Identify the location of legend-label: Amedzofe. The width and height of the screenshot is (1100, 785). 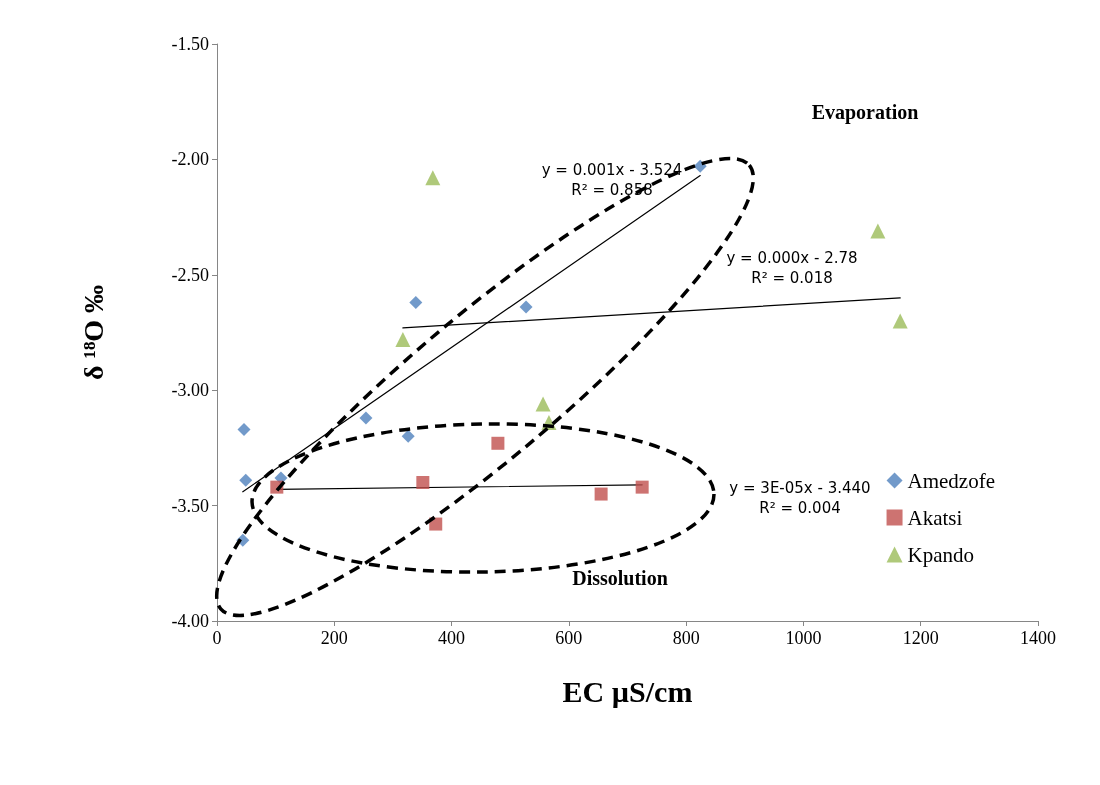
(951, 480).